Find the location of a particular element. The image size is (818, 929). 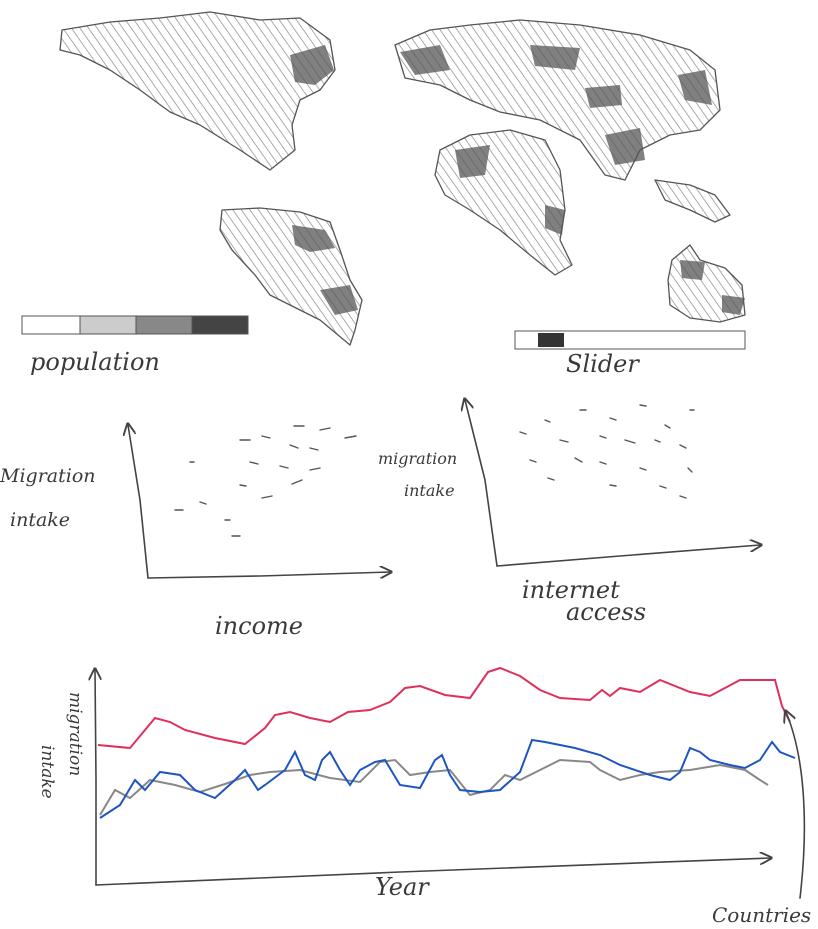

annotation-arrow is located at coordinates (796, 805).